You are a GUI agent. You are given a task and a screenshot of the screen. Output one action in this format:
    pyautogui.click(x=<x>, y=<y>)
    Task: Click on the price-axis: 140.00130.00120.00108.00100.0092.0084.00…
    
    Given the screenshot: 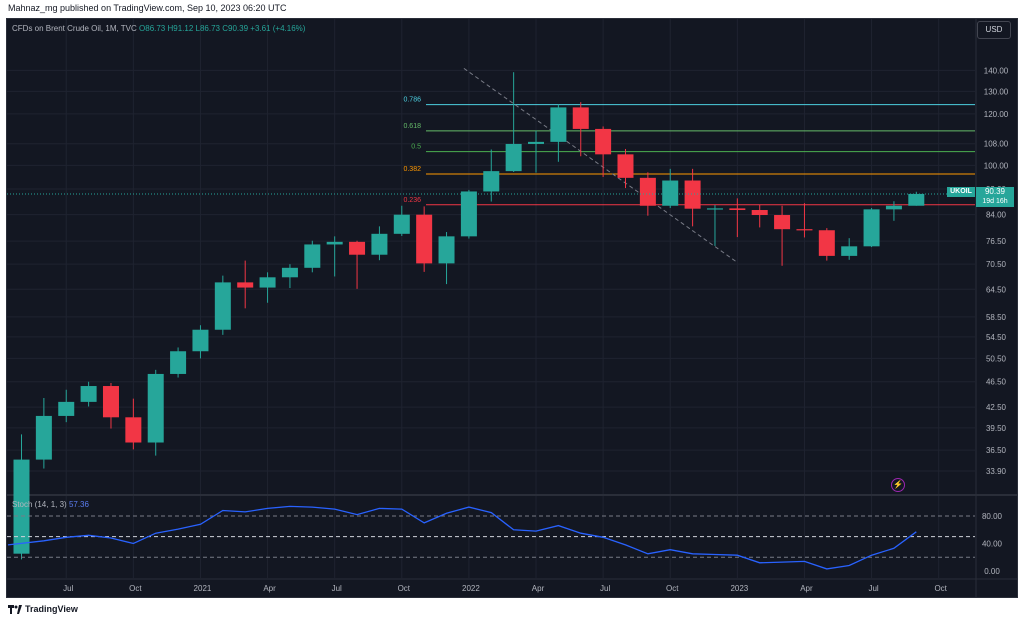 What is the action you would take?
    pyautogui.click(x=996, y=271)
    